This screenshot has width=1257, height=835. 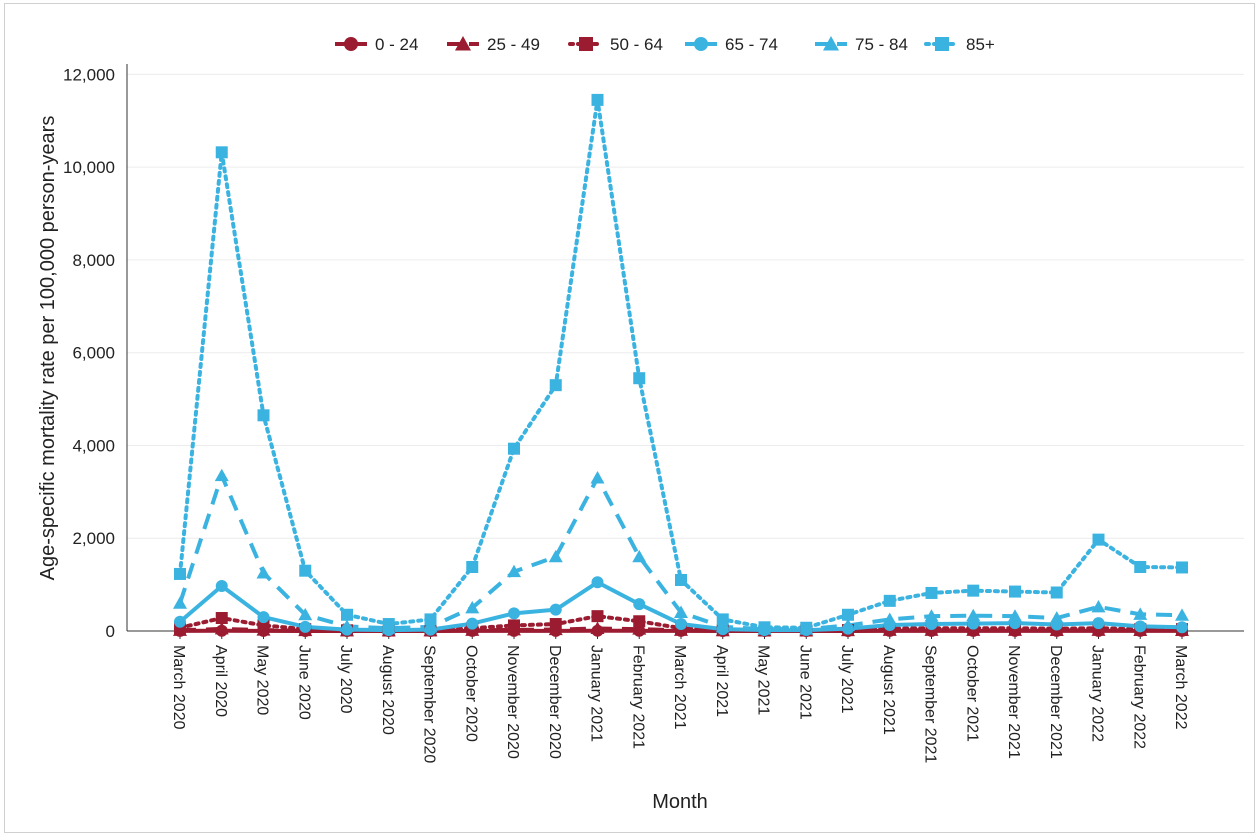 I want to click on x-tick-label: August 2020, so click(x=387, y=690).